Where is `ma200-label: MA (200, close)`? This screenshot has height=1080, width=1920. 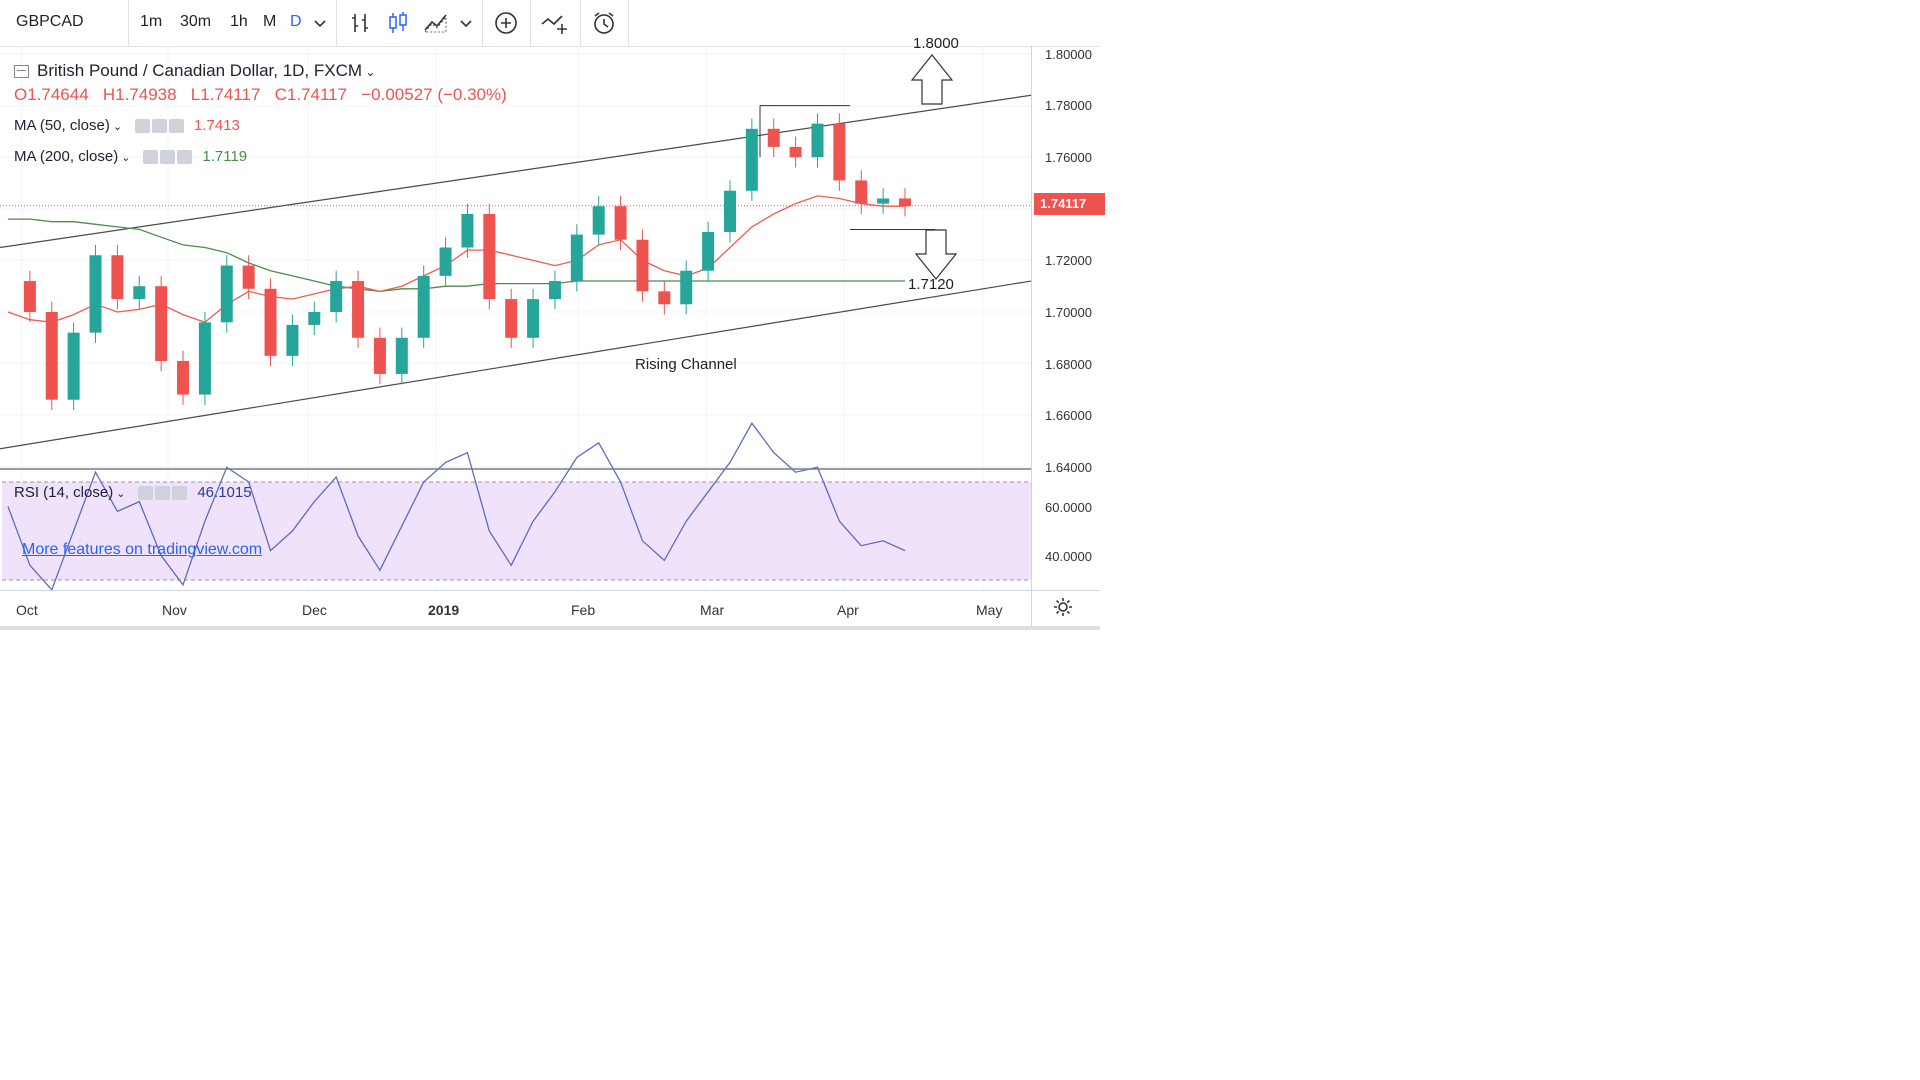
ma200-label: MA (200, close) is located at coordinates (66, 156).